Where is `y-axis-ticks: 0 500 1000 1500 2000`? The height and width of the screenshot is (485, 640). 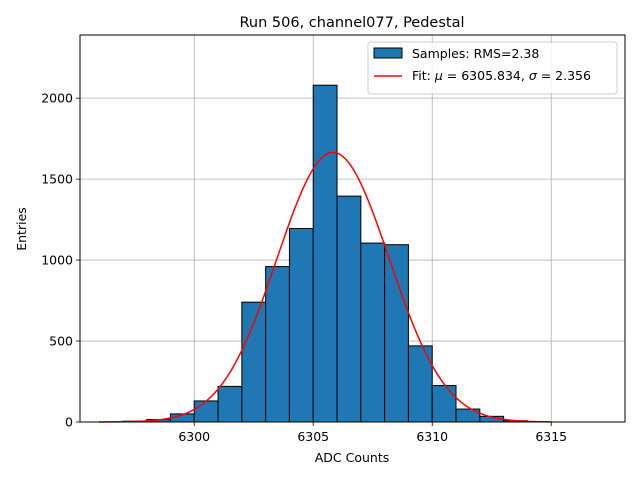
y-axis-ticks: 0 500 1000 1500 2000 is located at coordinates (60, 260).